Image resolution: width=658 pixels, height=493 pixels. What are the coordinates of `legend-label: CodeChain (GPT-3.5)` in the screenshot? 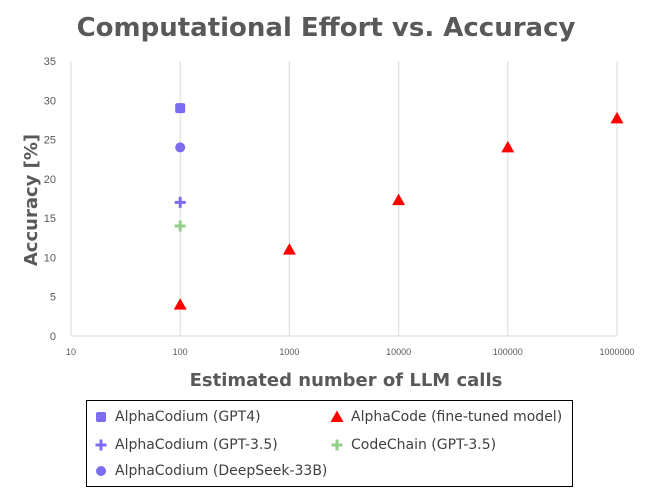 It's located at (424, 445).